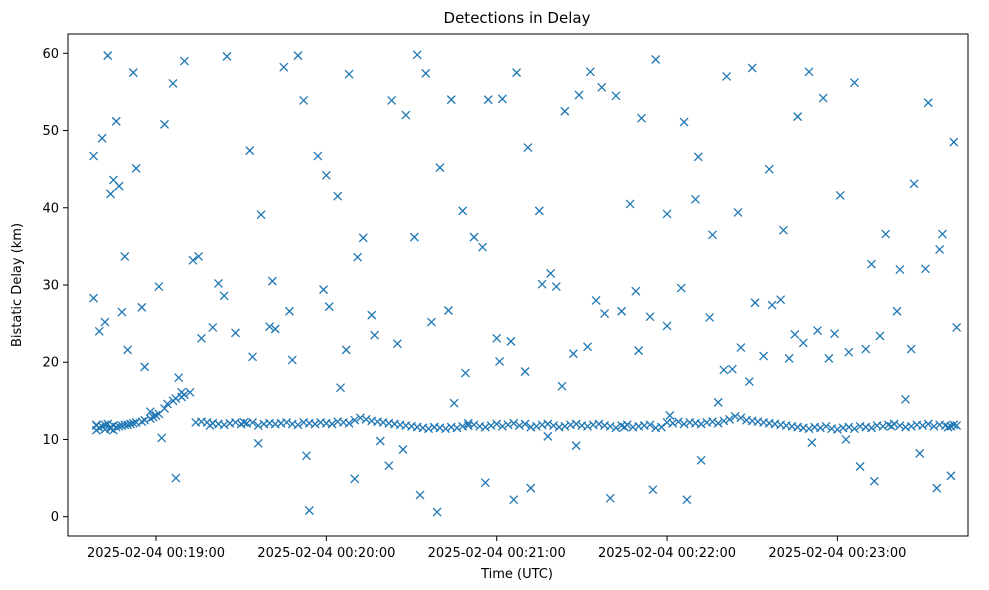 The width and height of the screenshot is (989, 590). Describe the element at coordinates (156, 553) in the screenshot. I see `x-tick-label: 2025-02-04 00:19:00` at that location.